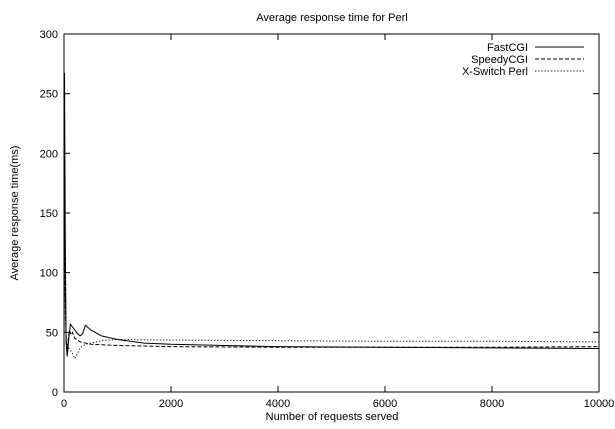 This screenshot has height=429, width=615. Describe the element at coordinates (49, 95) in the screenshot. I see `y-tick-label-5: 250` at that location.